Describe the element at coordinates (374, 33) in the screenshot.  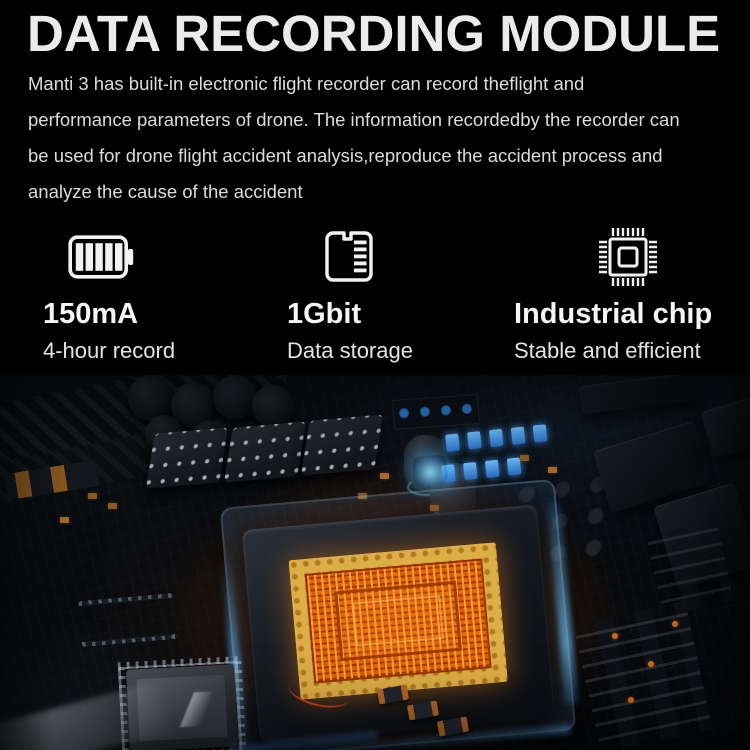
I see `page-title: DATA RECORDING MODULE` at that location.